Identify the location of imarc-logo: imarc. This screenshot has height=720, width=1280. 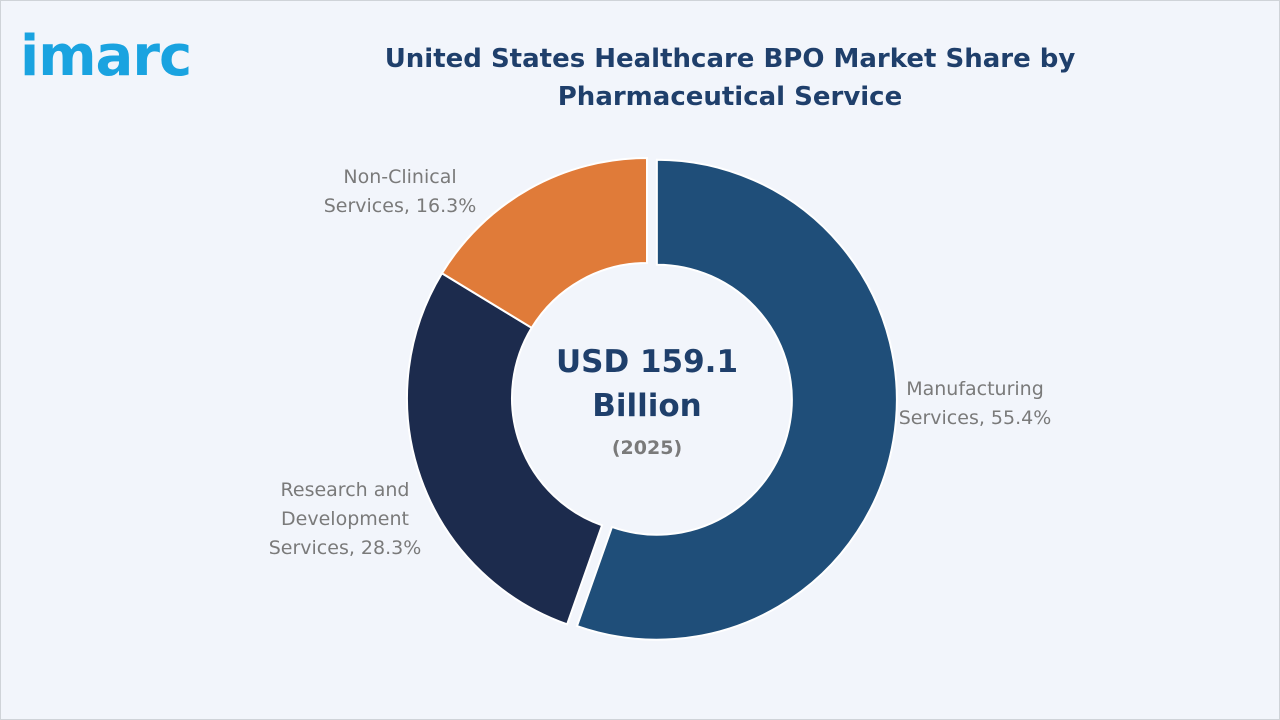
(106, 56).